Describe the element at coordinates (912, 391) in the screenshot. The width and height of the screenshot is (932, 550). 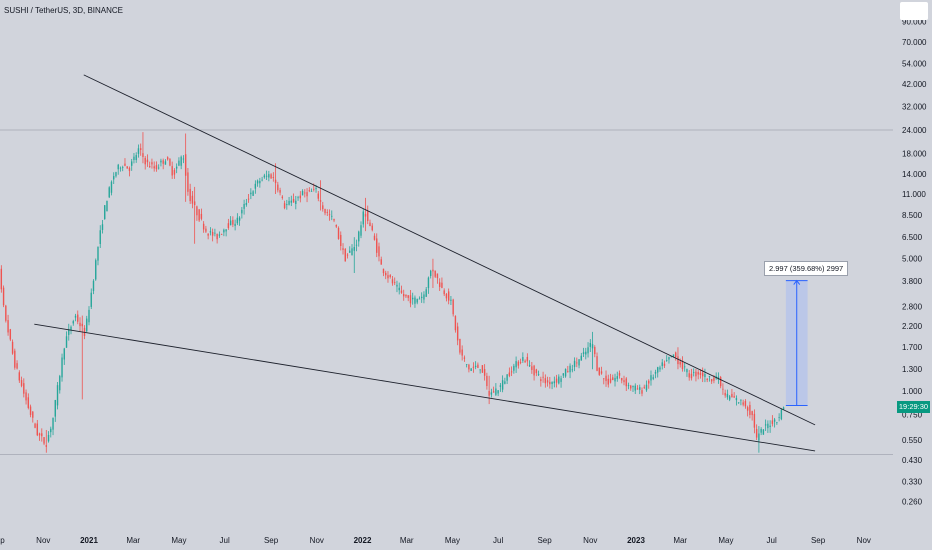
I see `price-tick-label: 1.000` at that location.